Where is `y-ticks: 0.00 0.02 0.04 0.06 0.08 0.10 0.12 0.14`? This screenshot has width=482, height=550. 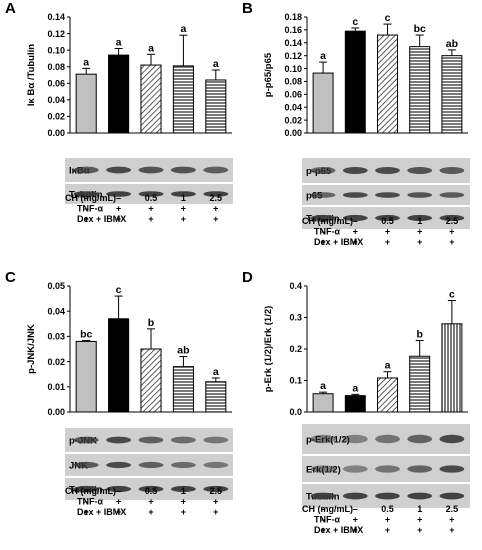
y-ticks: 0.00 0.02 0.04 0.06 0.08 0.10 0.12 0.14 is located at coordinates (58, 75).